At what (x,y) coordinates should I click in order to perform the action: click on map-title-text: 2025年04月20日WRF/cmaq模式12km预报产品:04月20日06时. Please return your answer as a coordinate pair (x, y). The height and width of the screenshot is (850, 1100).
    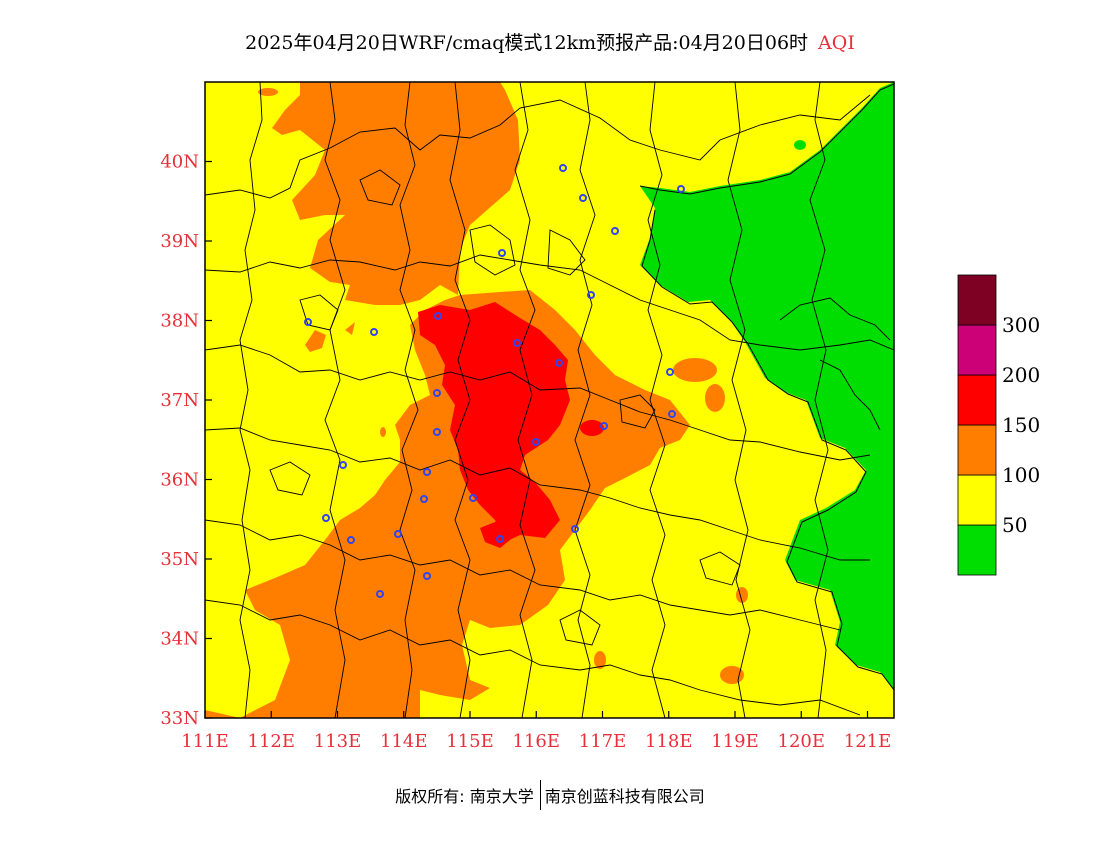
    Looking at the image, I should click on (527, 43).